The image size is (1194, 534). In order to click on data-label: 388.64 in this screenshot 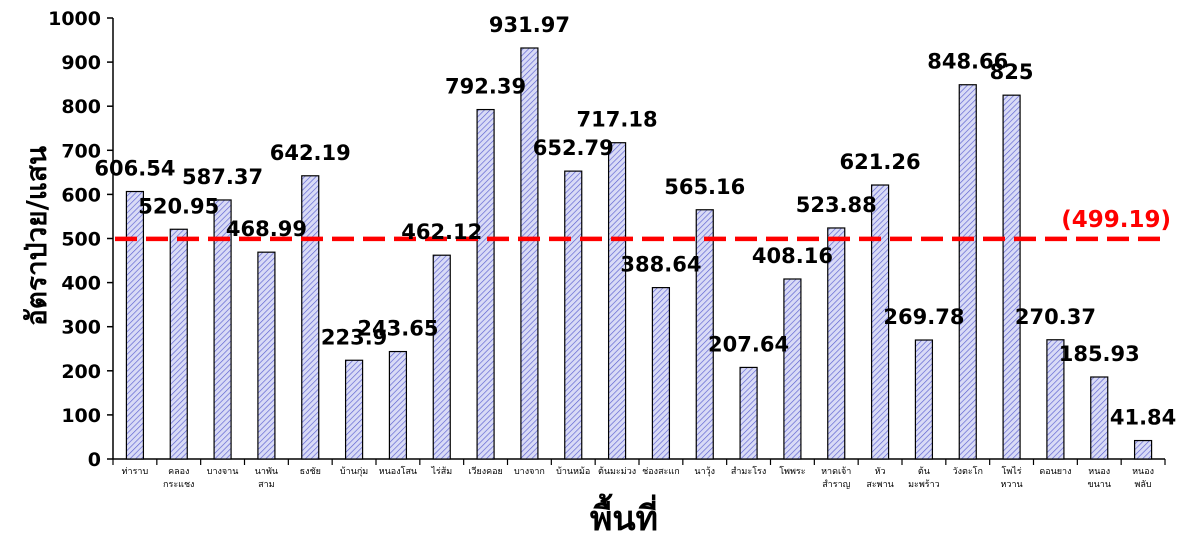, I will do `click(660, 265)`.